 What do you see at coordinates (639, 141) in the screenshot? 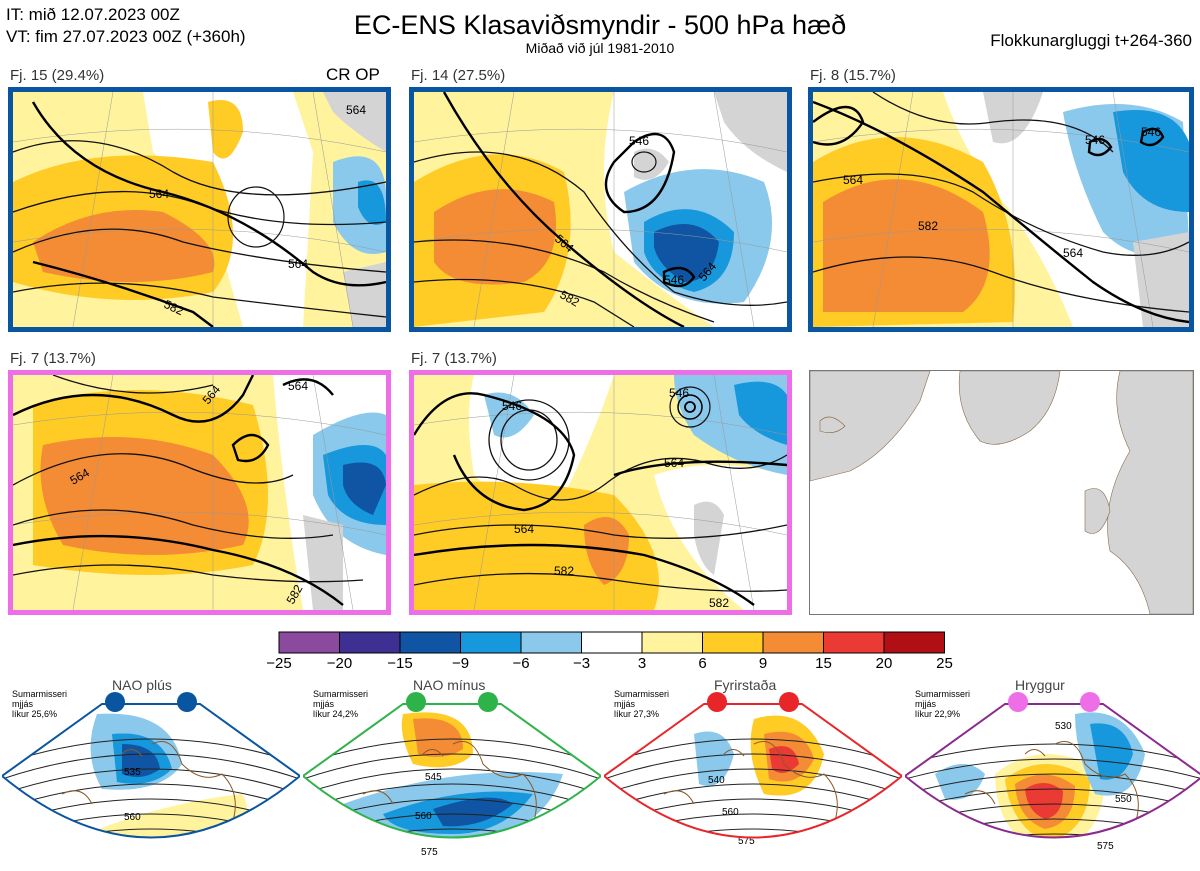
I see `panel-2-contour-1: 546` at bounding box center [639, 141].